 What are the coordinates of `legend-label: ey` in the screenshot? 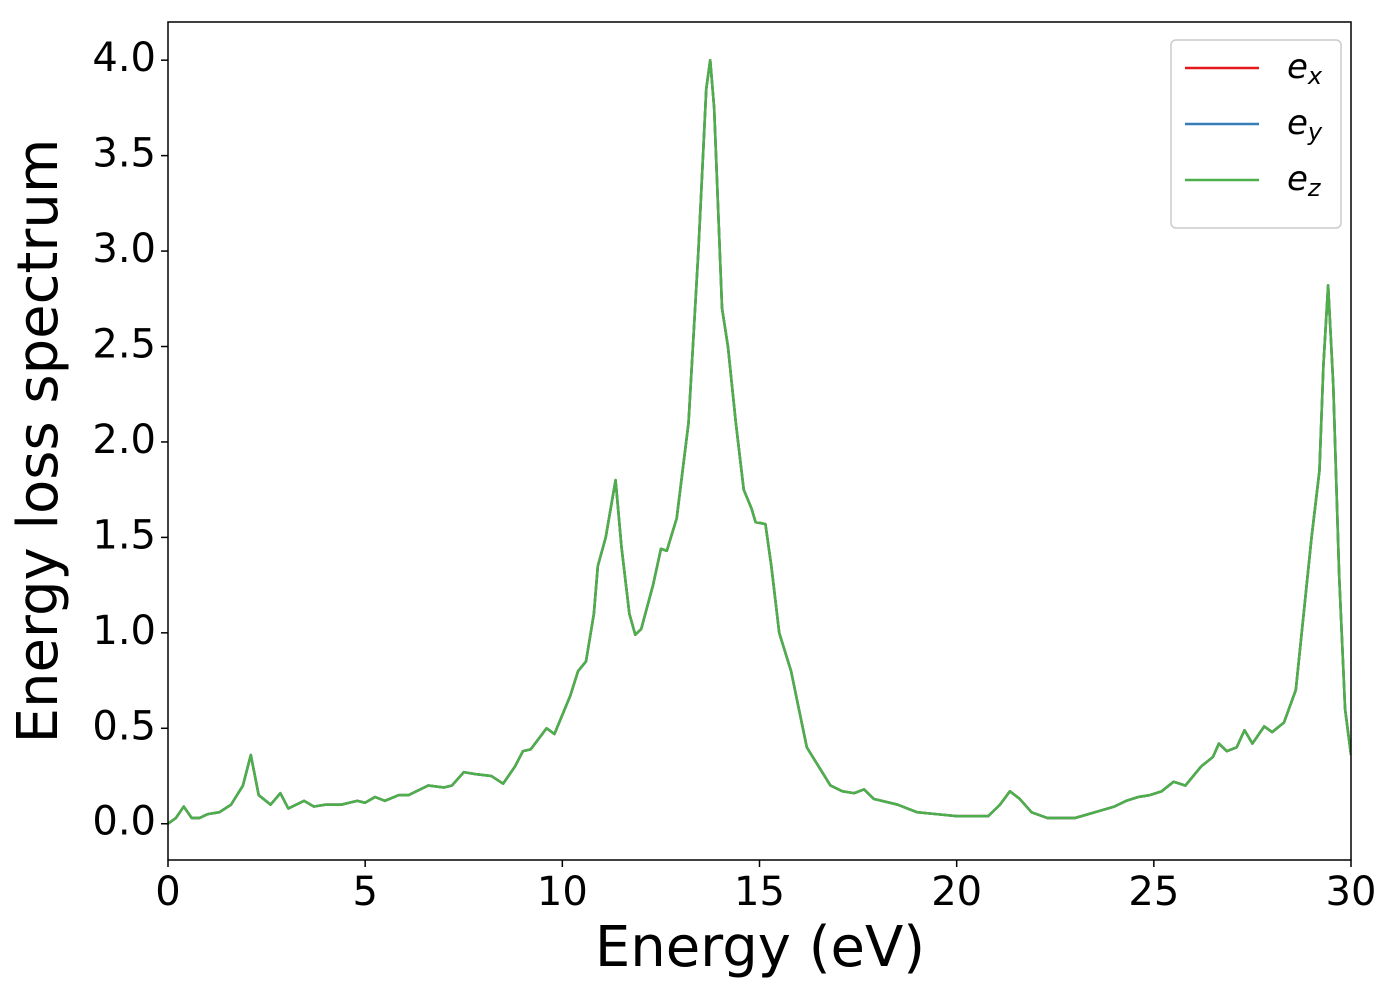 It's located at (1305, 125).